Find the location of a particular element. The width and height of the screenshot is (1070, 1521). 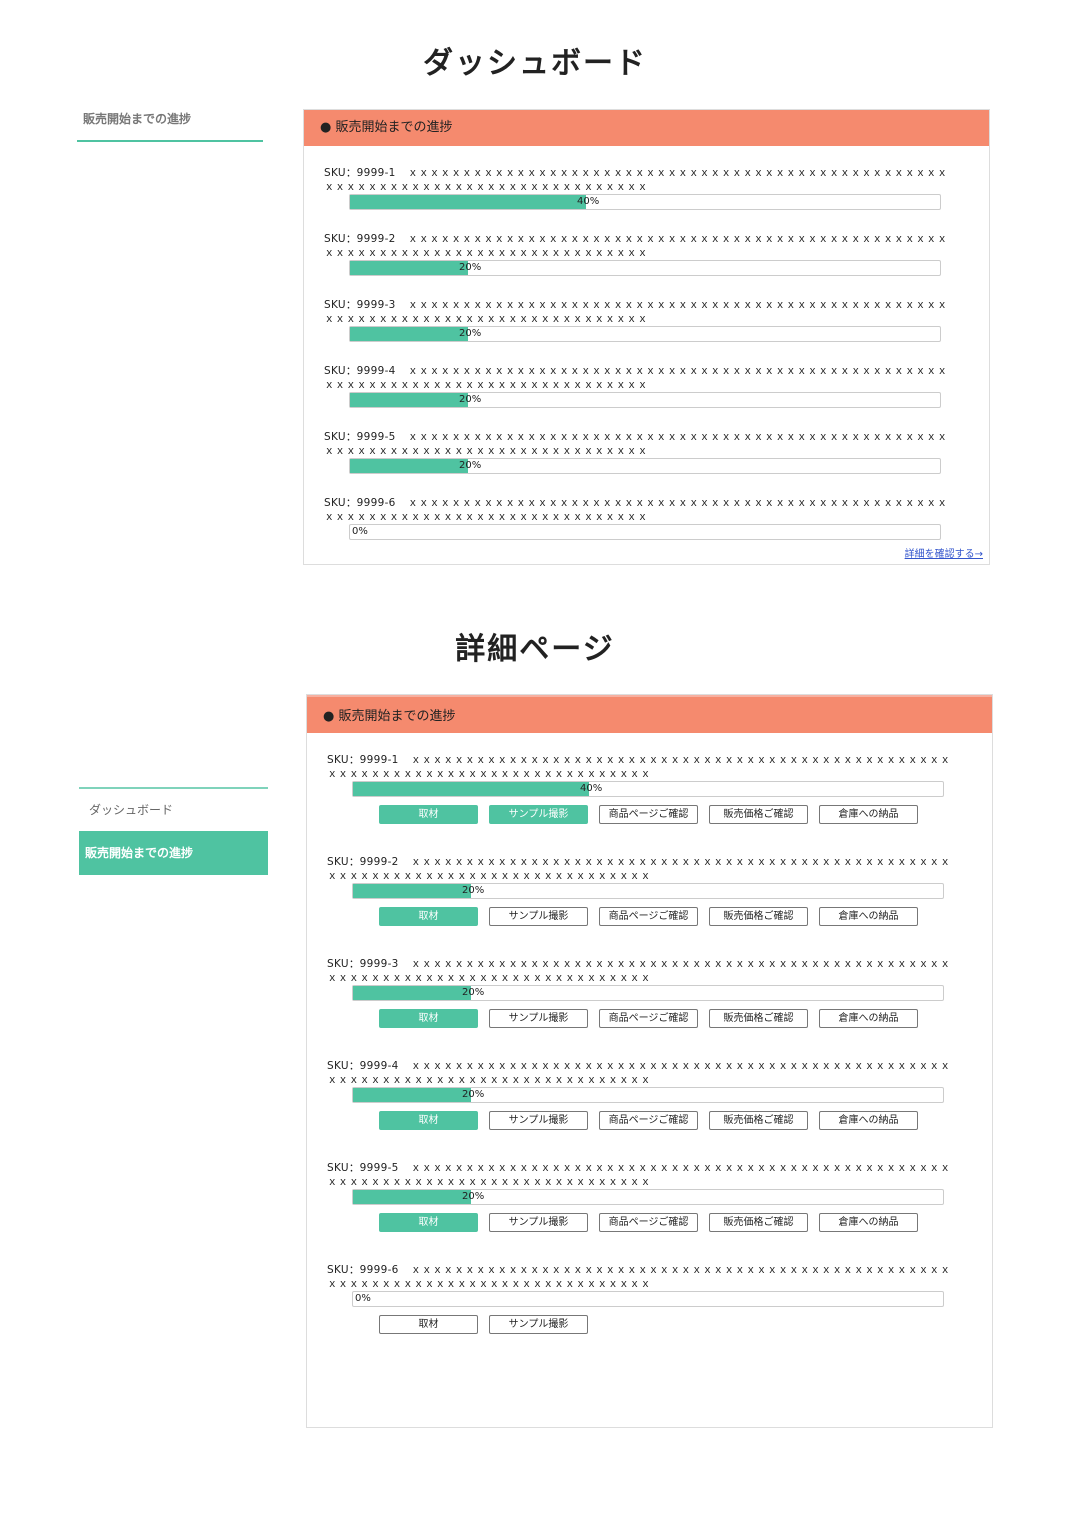

sidebar-item: 販売開始までの進捗 is located at coordinates (173, 853).